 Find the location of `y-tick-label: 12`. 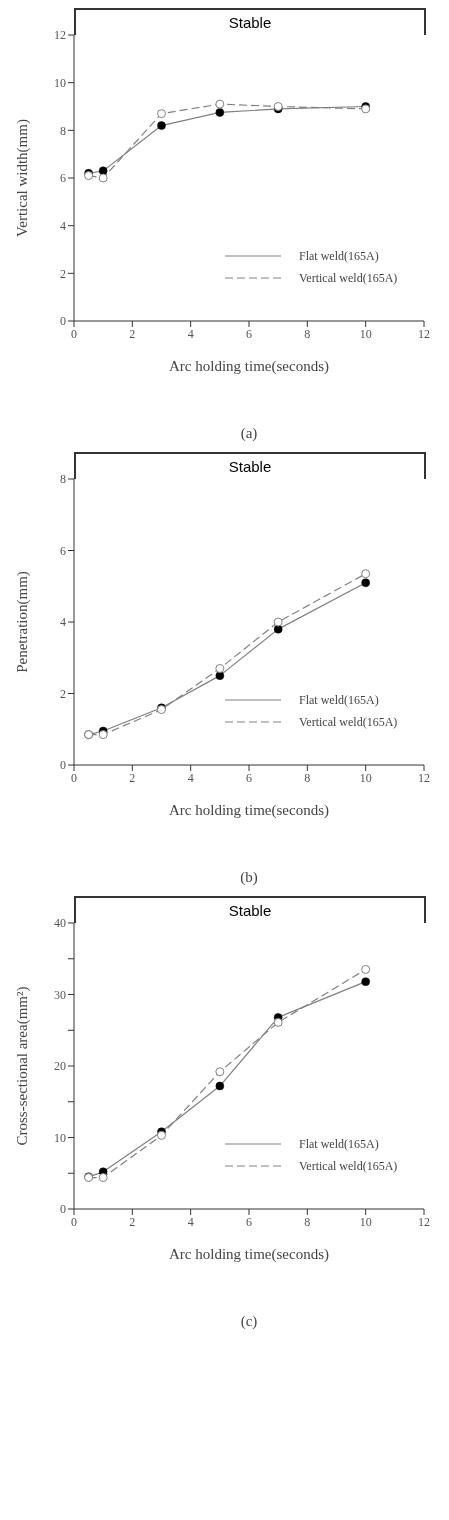

y-tick-label: 12 is located at coordinates (60, 35).